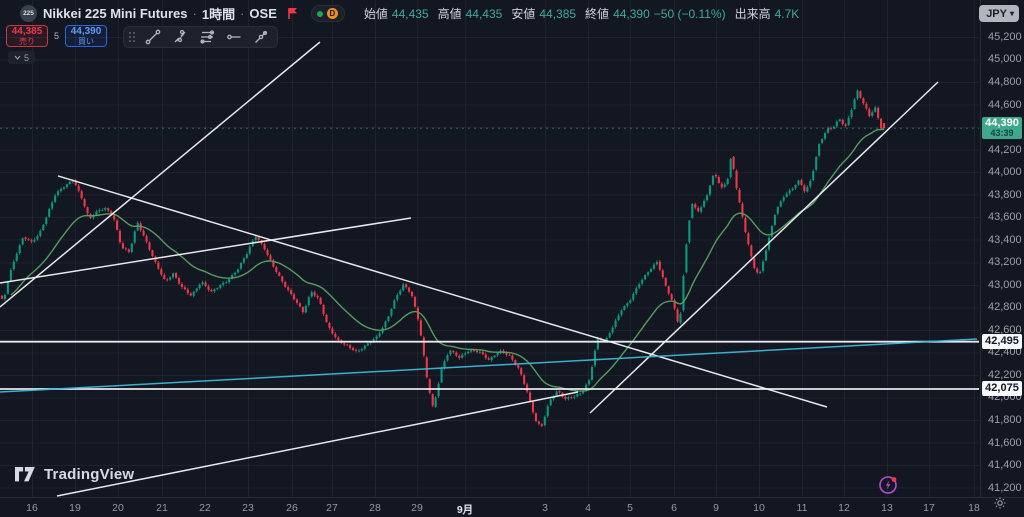 This screenshot has height=517, width=1024. Describe the element at coordinates (689, 13) in the screenshot. I see `change-value: −50 (−0.11%)` at that location.